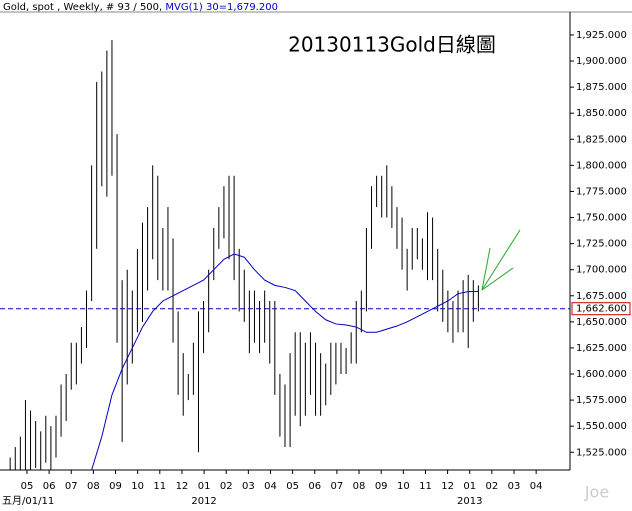  I want to click on year-label: 2012, so click(203, 501).